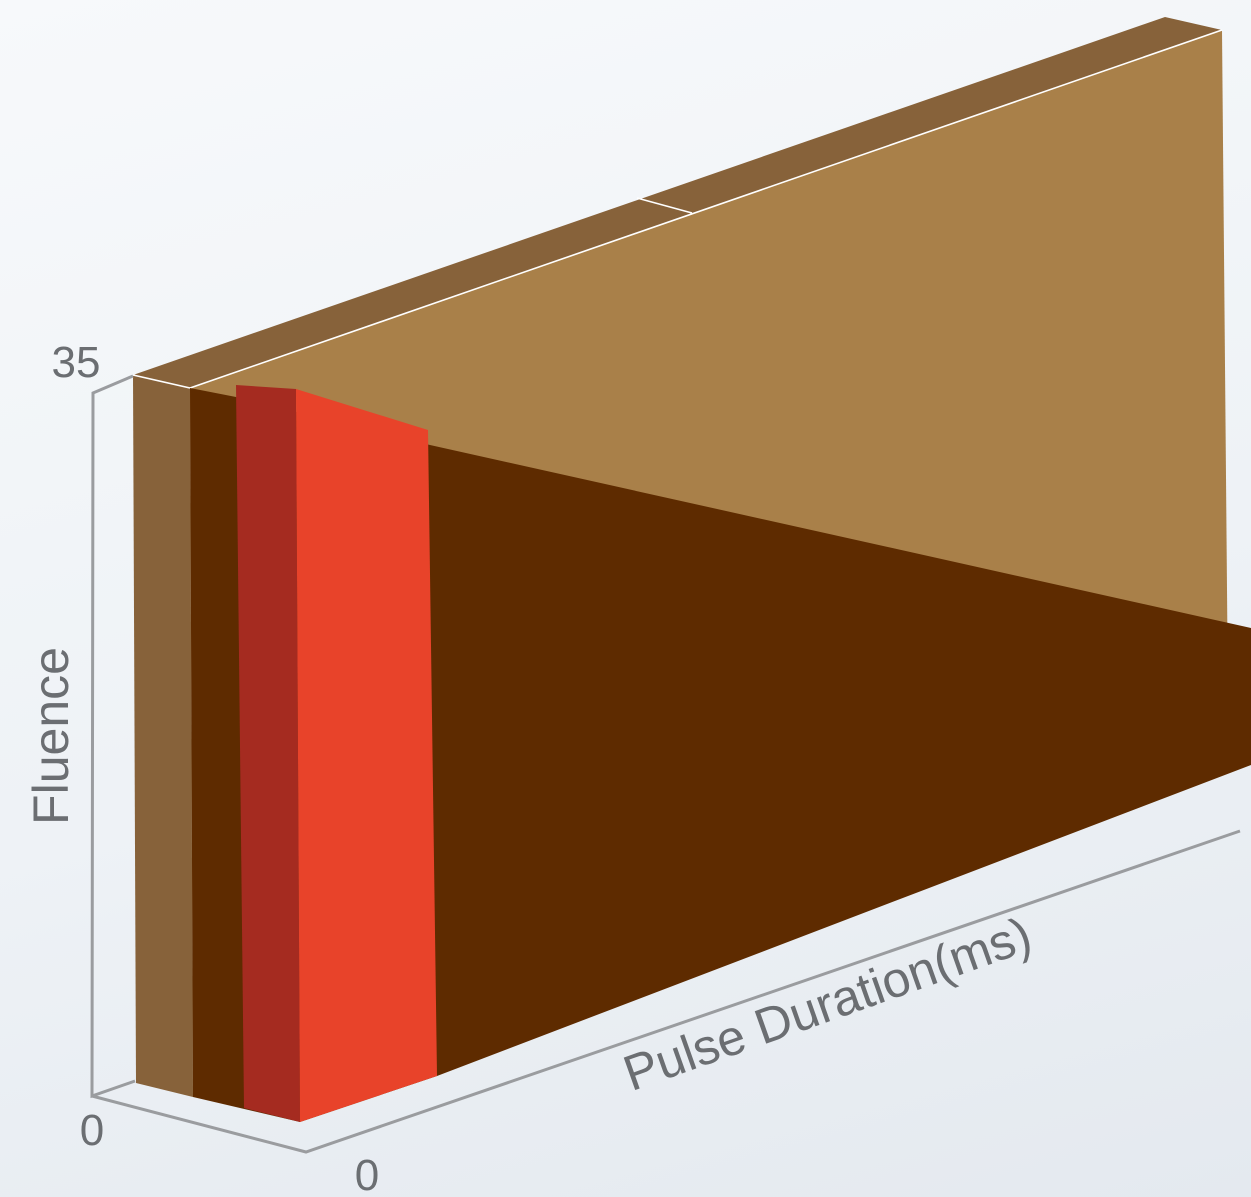 This screenshot has height=1197, width=1251. Describe the element at coordinates (92, 1130) in the screenshot. I see `y-tick-label-min: 0` at that location.